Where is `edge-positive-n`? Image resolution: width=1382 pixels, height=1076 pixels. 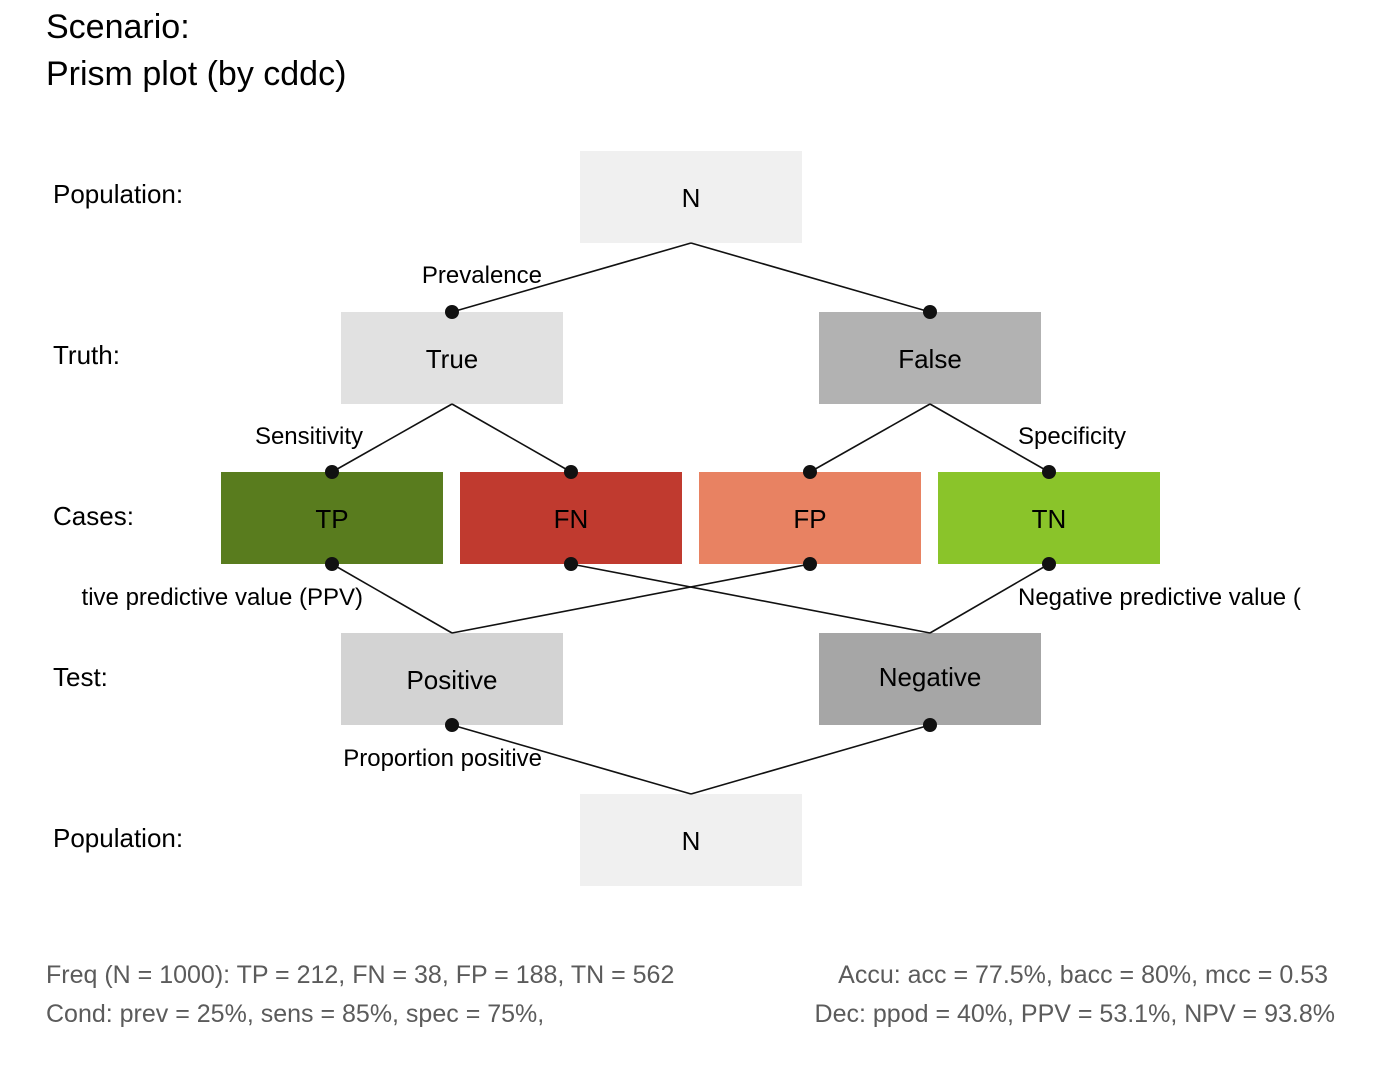
edge-positive-n is located at coordinates (571, 759).